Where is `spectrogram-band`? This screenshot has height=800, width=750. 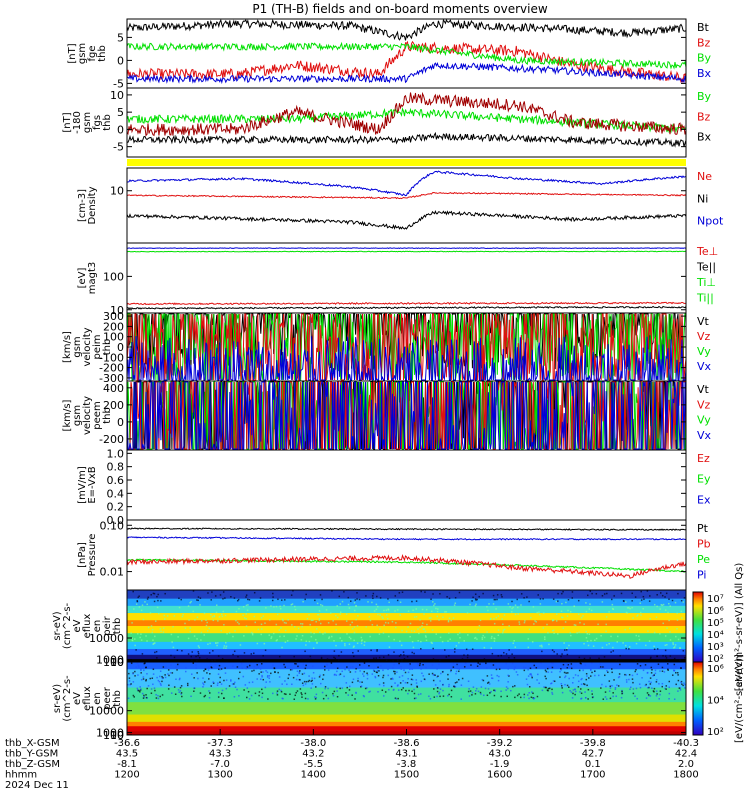 spectrogram-band is located at coordinates (406, 657).